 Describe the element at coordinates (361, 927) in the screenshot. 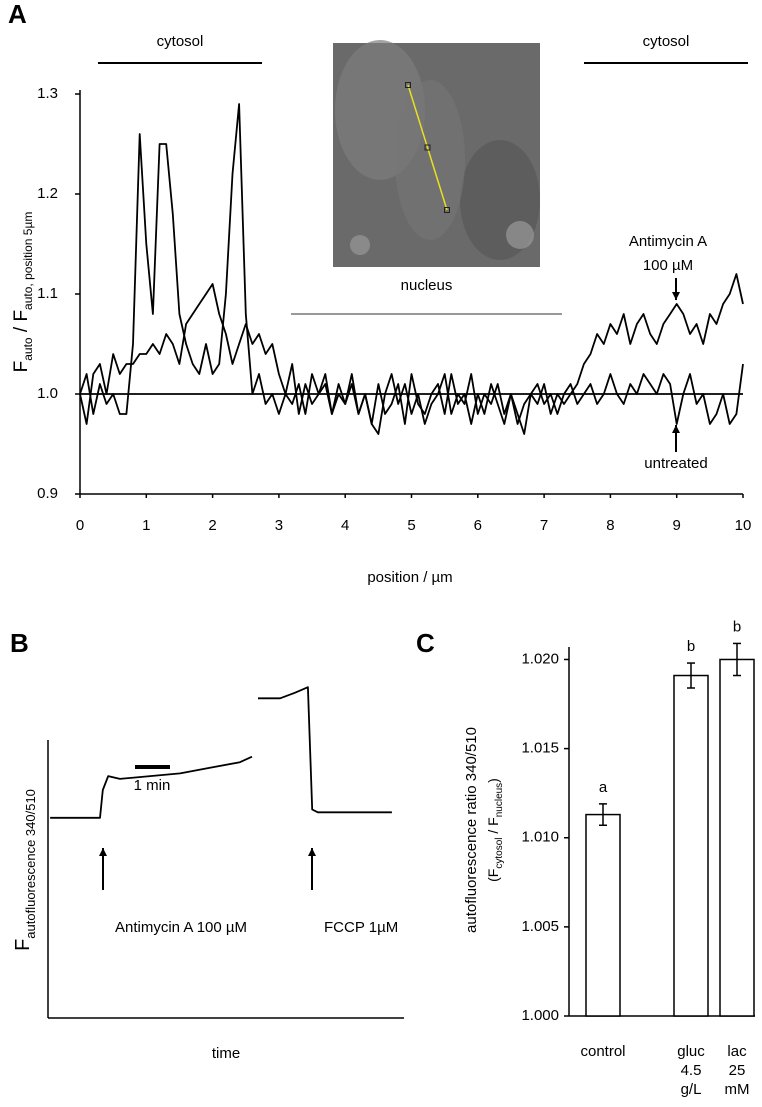

I see `treatment-label: FCCP 1µM` at that location.